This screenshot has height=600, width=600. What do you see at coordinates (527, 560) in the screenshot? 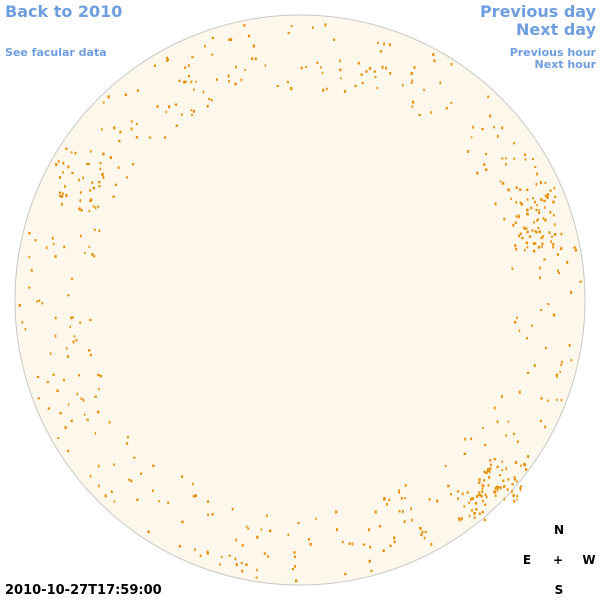
I see `compass-east: E` at bounding box center [527, 560].